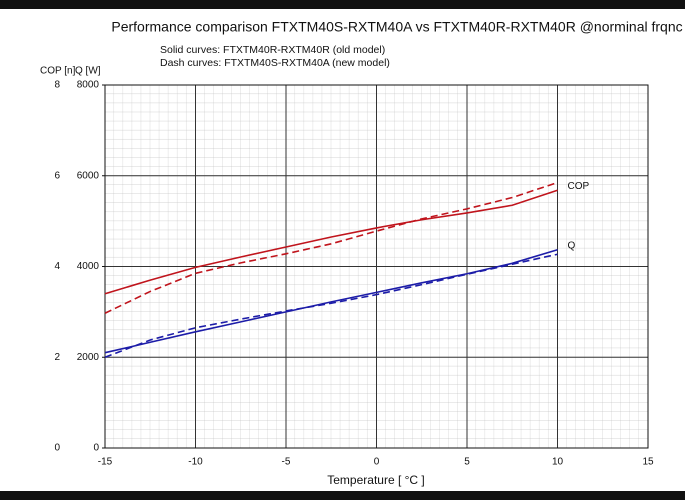 The image size is (685, 500). What do you see at coordinates (342, 4) in the screenshot?
I see `top-bar` at bounding box center [342, 4].